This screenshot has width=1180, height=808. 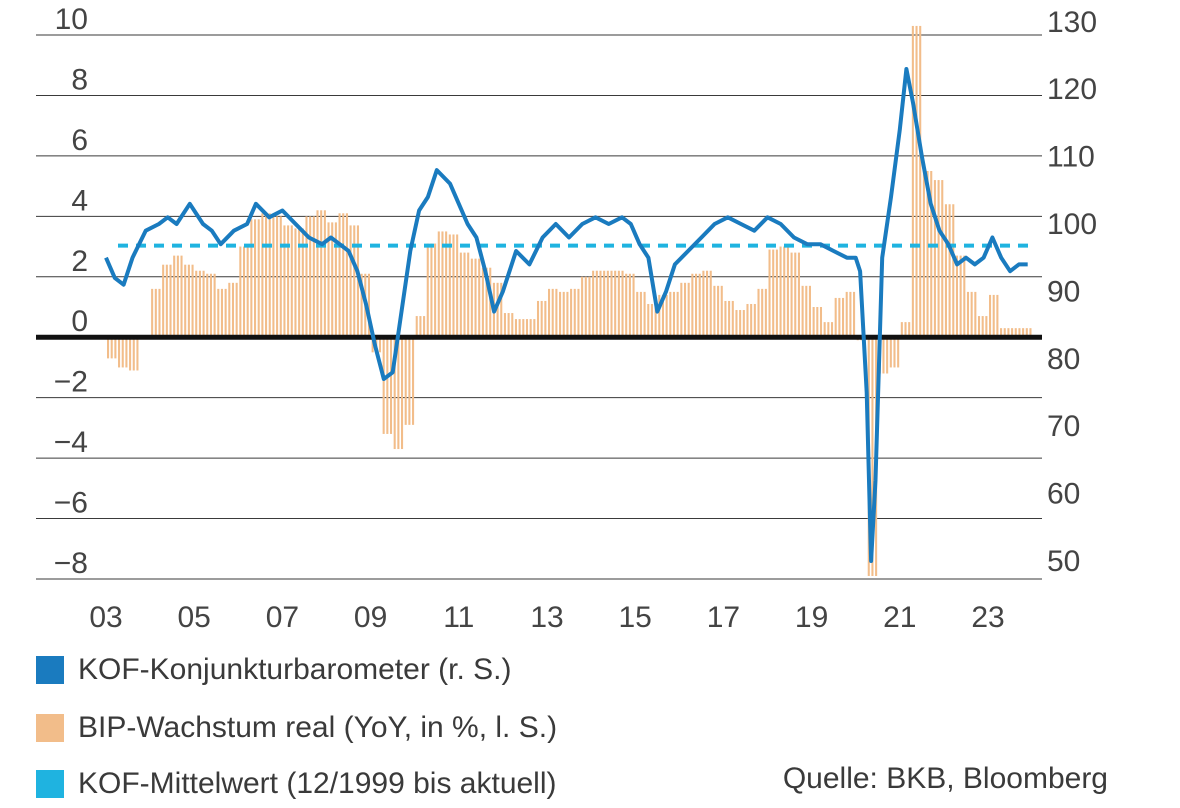 I want to click on right-axis-tick-labels: 130 120 110 100 90 80 70 60 50, so click(x=1072, y=292).